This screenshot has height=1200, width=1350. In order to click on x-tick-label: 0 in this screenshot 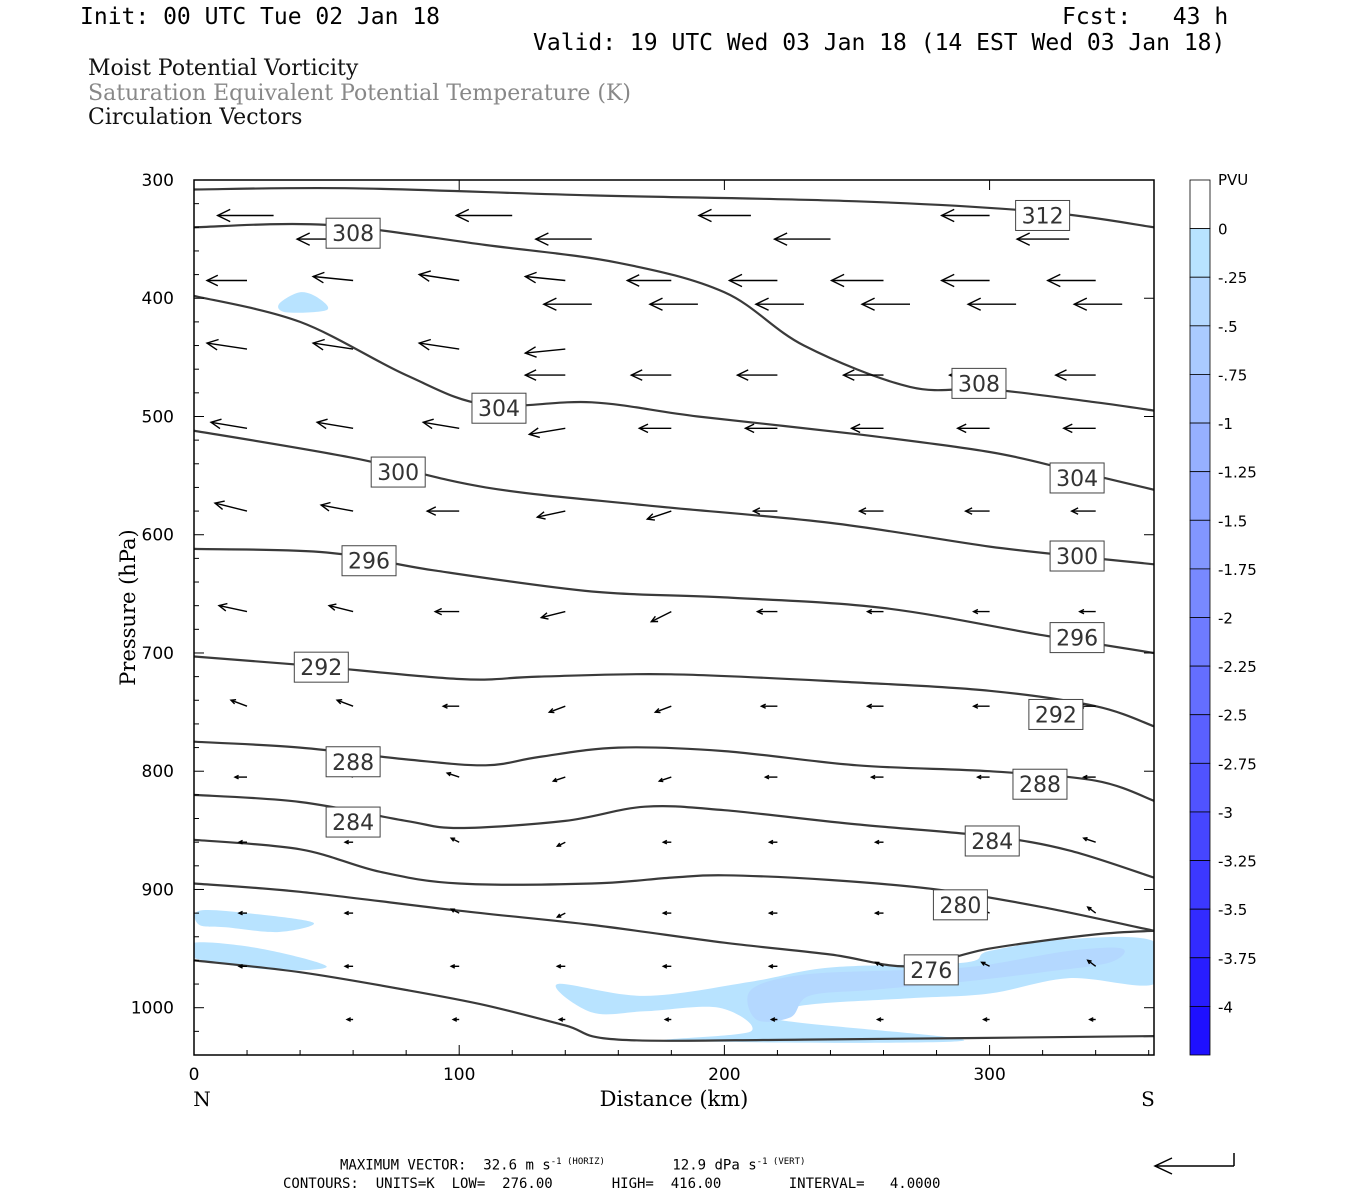, I will do `click(194, 1075)`.